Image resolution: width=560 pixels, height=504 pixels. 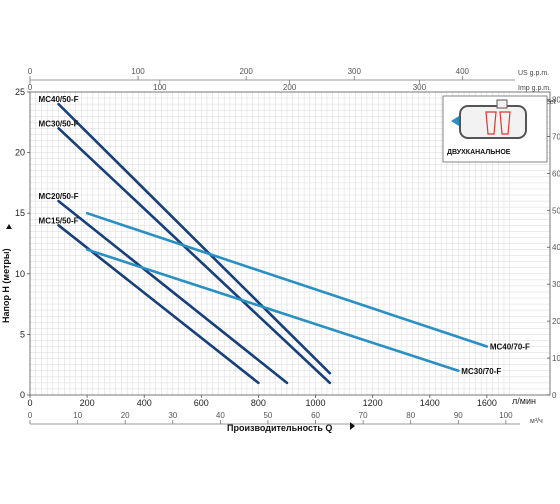 What do you see at coordinates (246, 71) in the screenshot?
I see `us-gpm-tick-label: 200` at bounding box center [246, 71].